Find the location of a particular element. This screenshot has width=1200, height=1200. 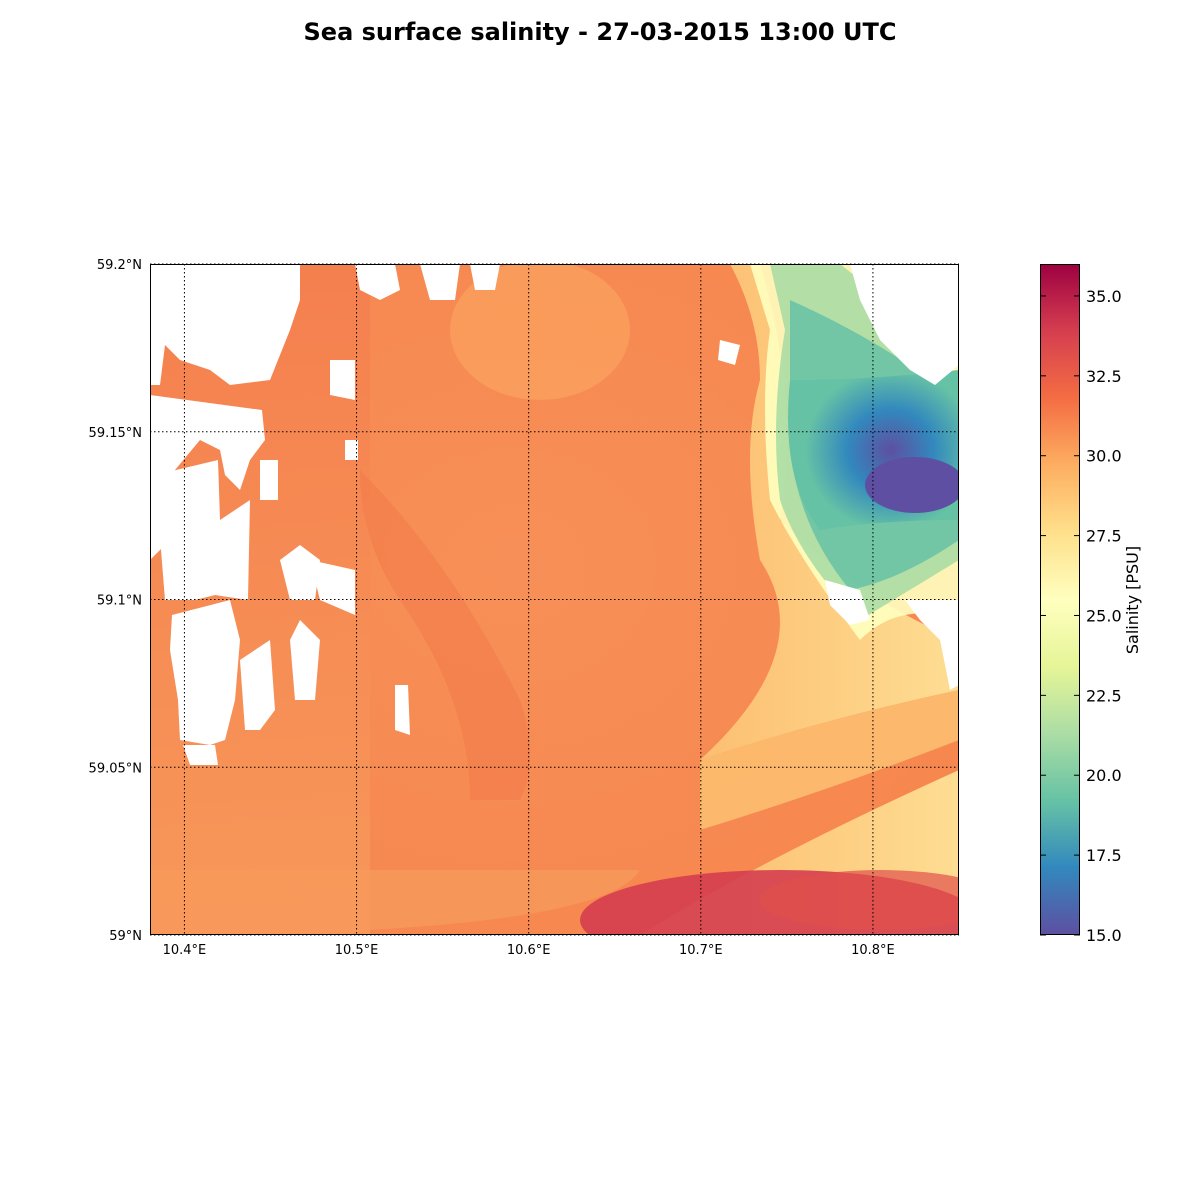

lon-tick-label: 10.5°E is located at coordinates (357, 950).